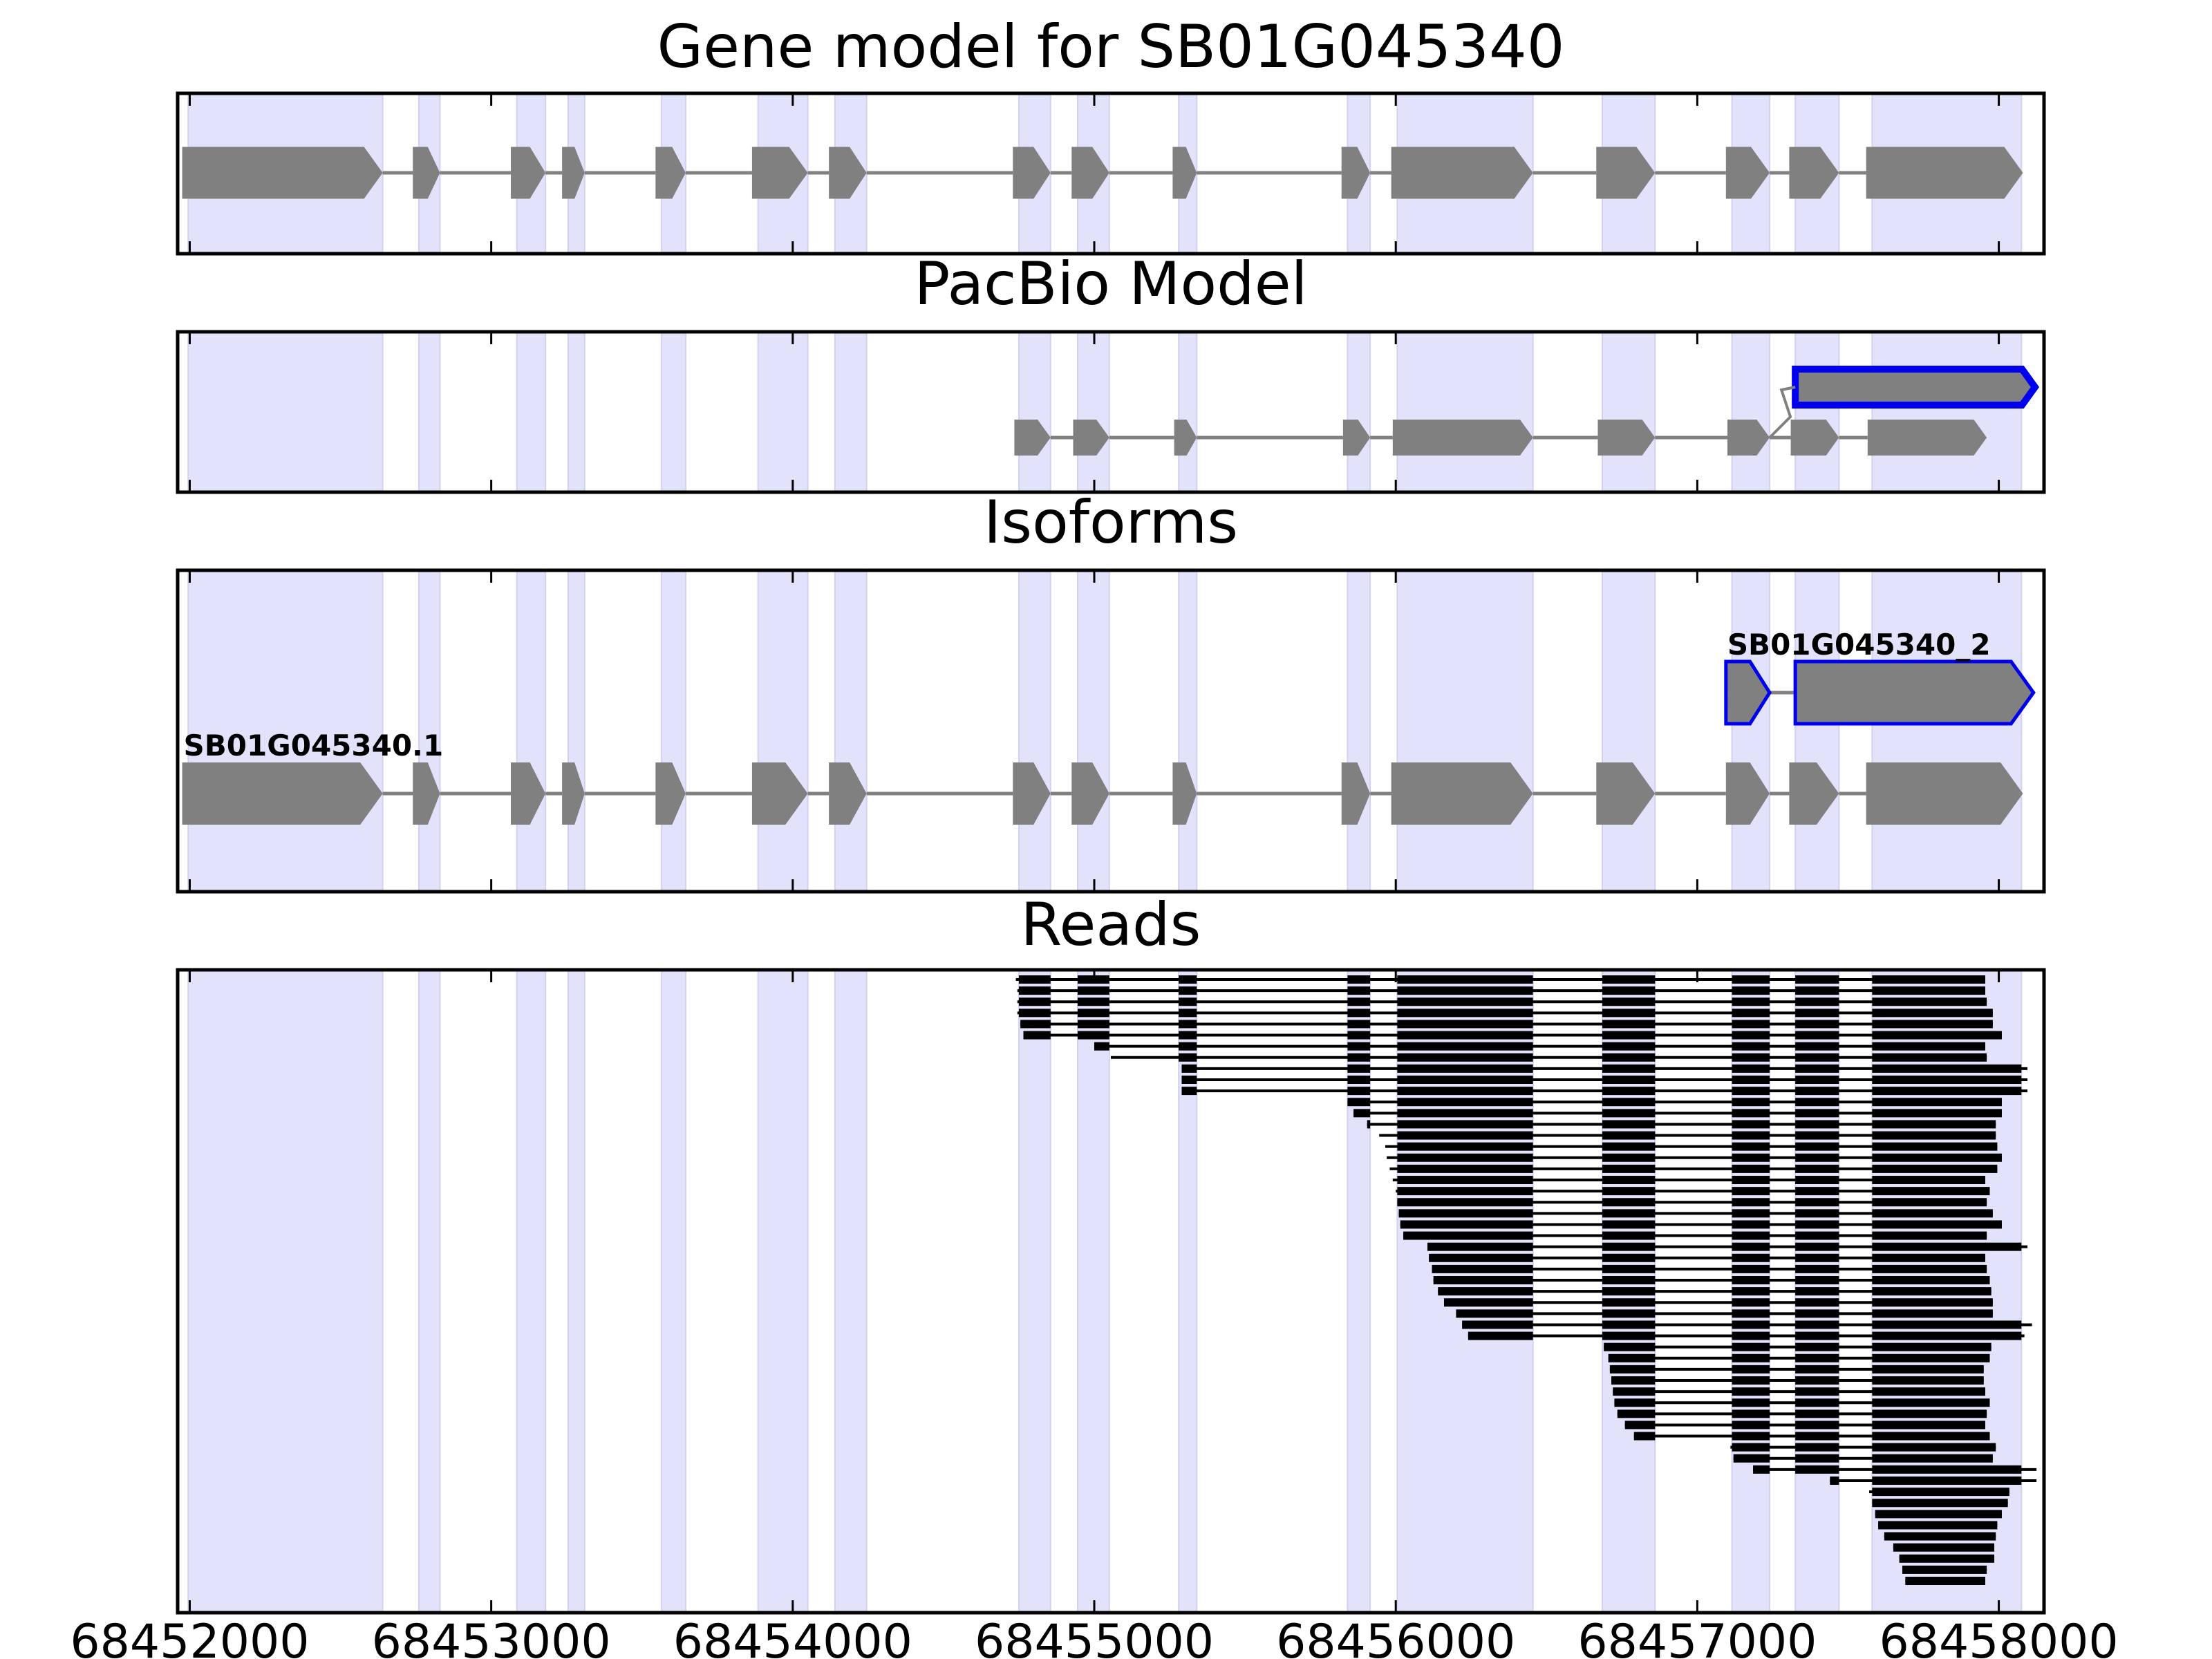 Image resolution: width=2212 pixels, height=1659 pixels. Describe the element at coordinates (1111, 412) in the screenshot. I see `panel-frame` at that location.